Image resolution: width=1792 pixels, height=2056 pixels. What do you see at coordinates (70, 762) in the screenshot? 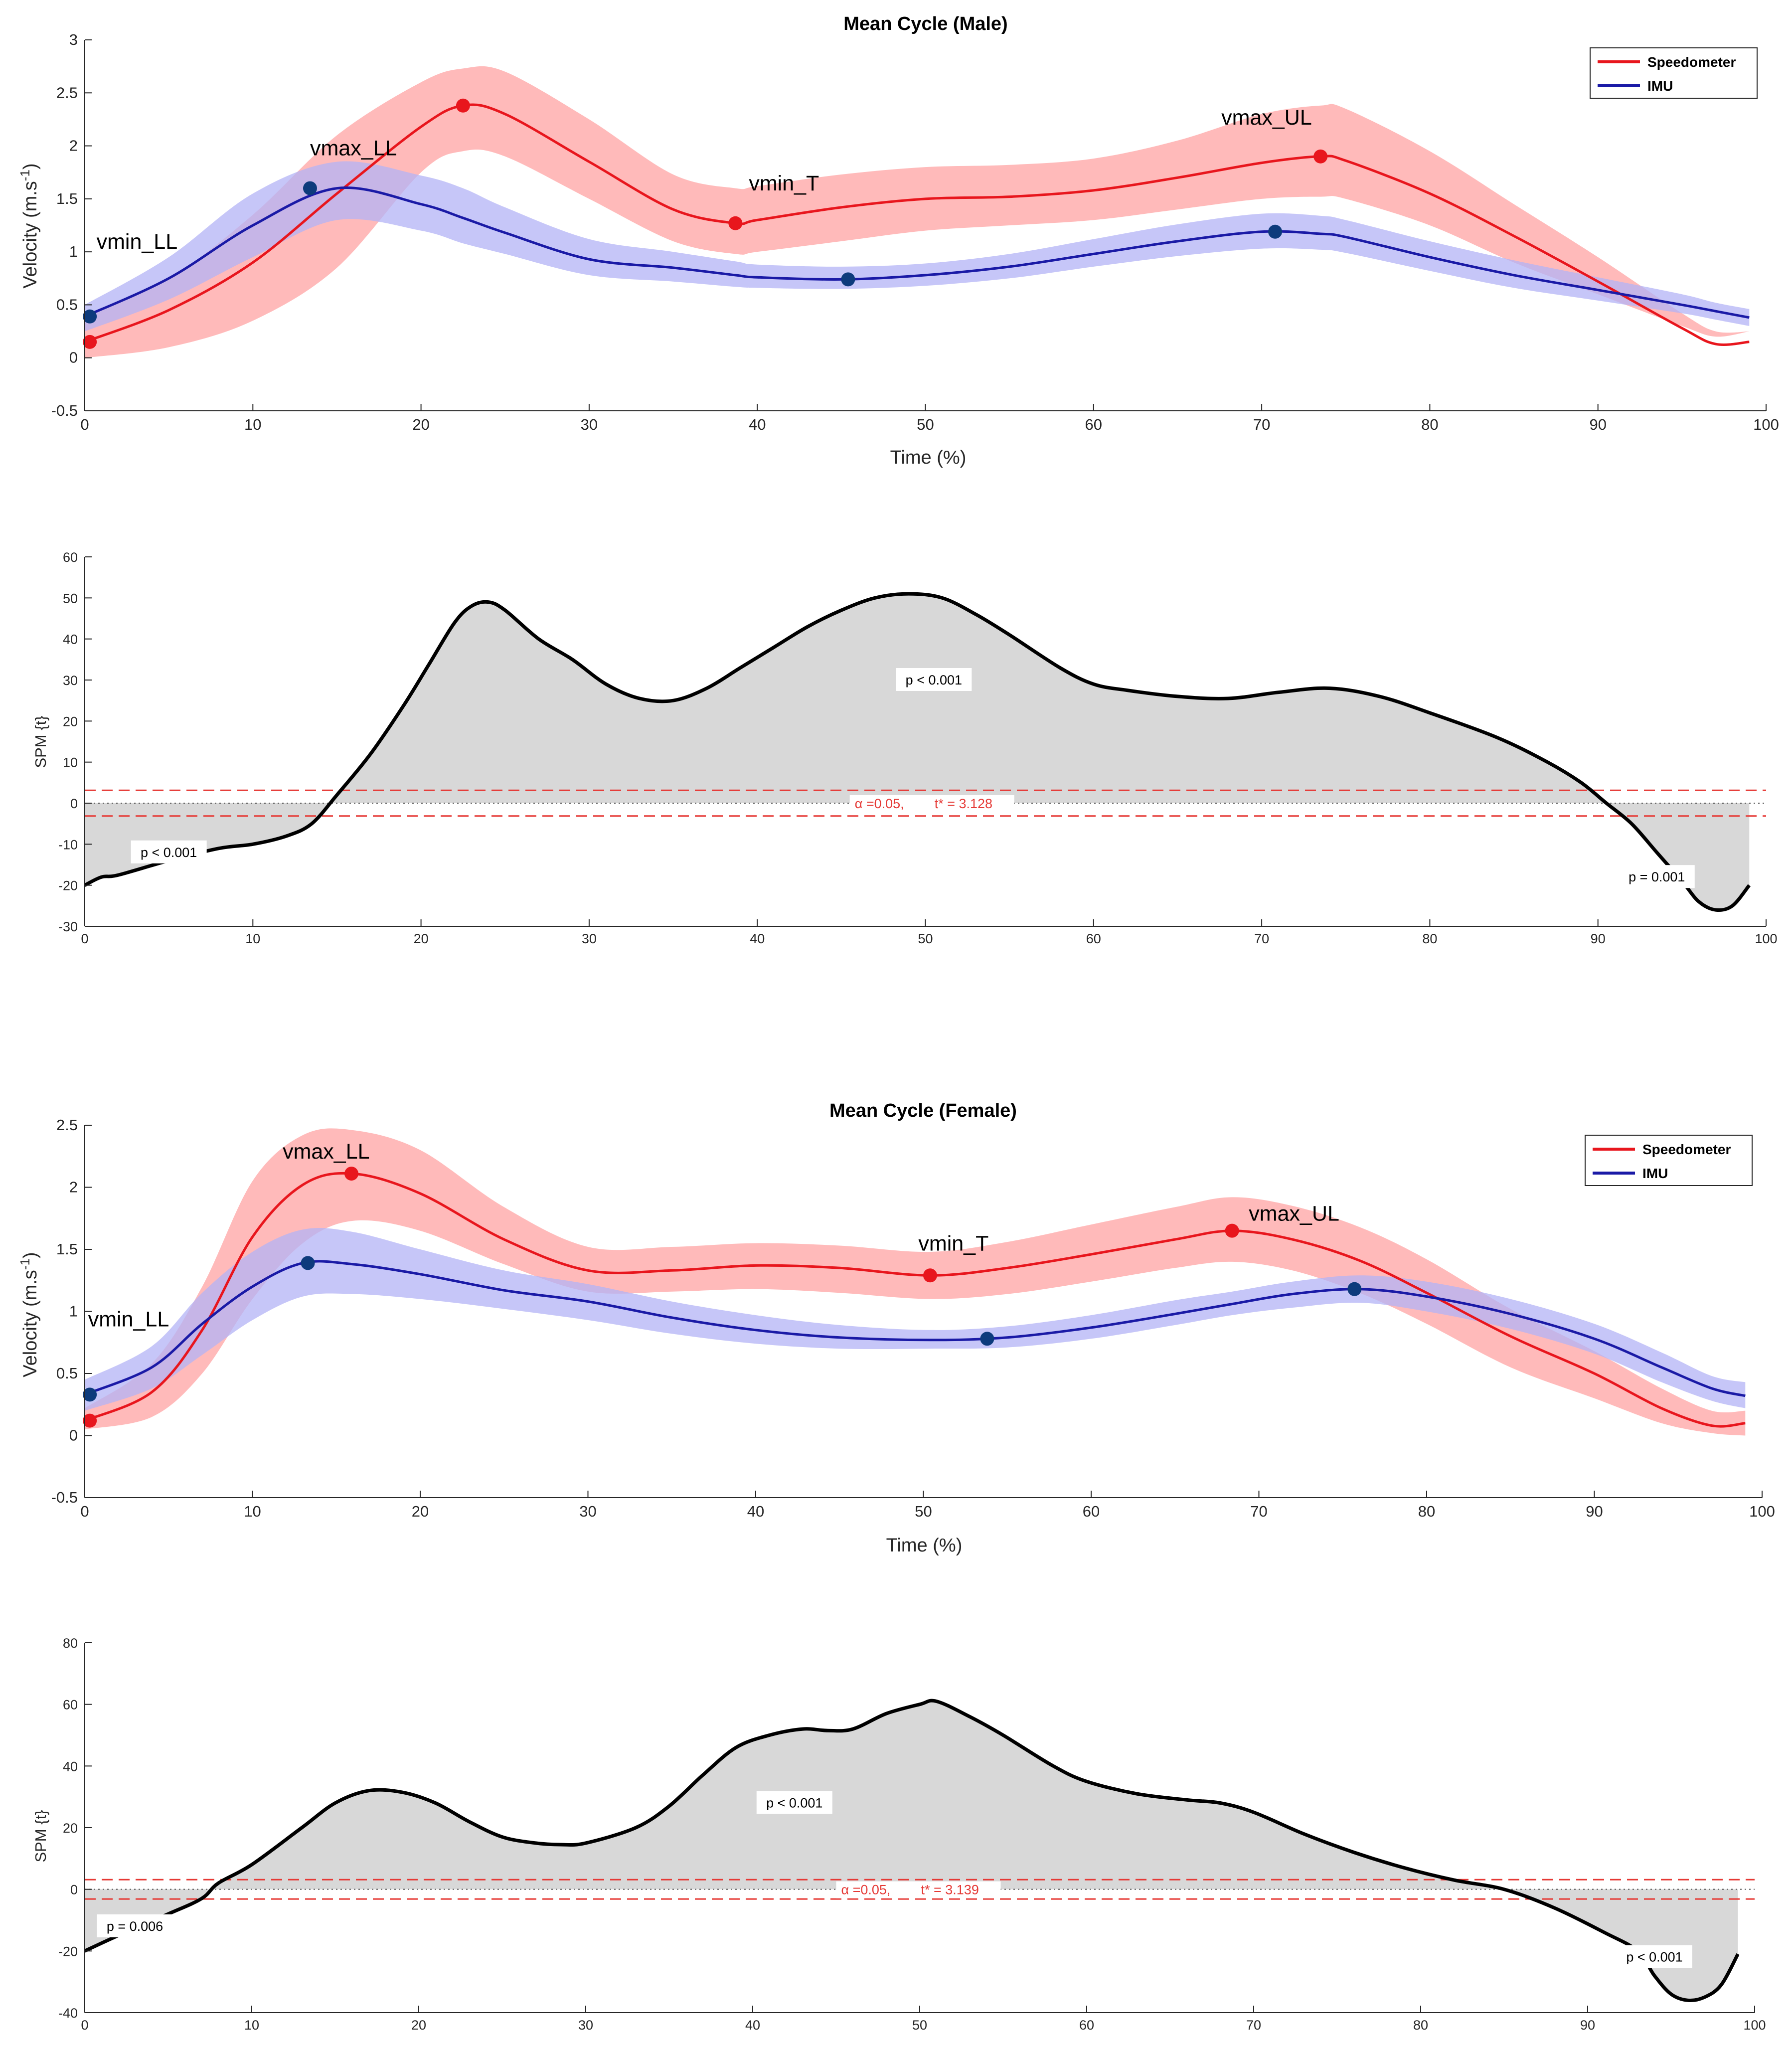
I see `y-tick-label: 10` at bounding box center [70, 762].